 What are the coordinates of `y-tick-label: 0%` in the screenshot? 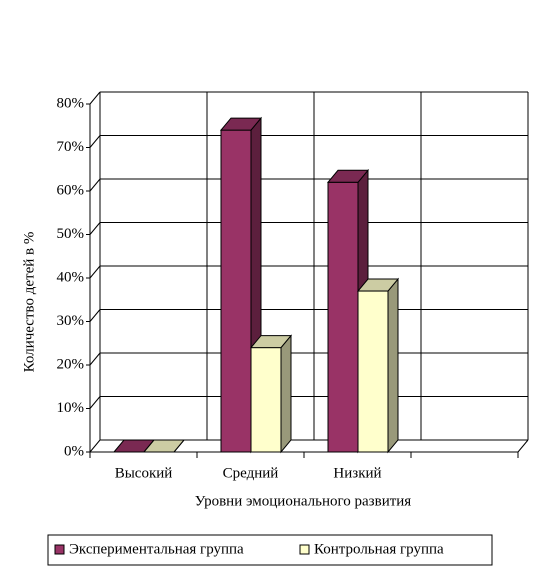 It's located at (74, 451).